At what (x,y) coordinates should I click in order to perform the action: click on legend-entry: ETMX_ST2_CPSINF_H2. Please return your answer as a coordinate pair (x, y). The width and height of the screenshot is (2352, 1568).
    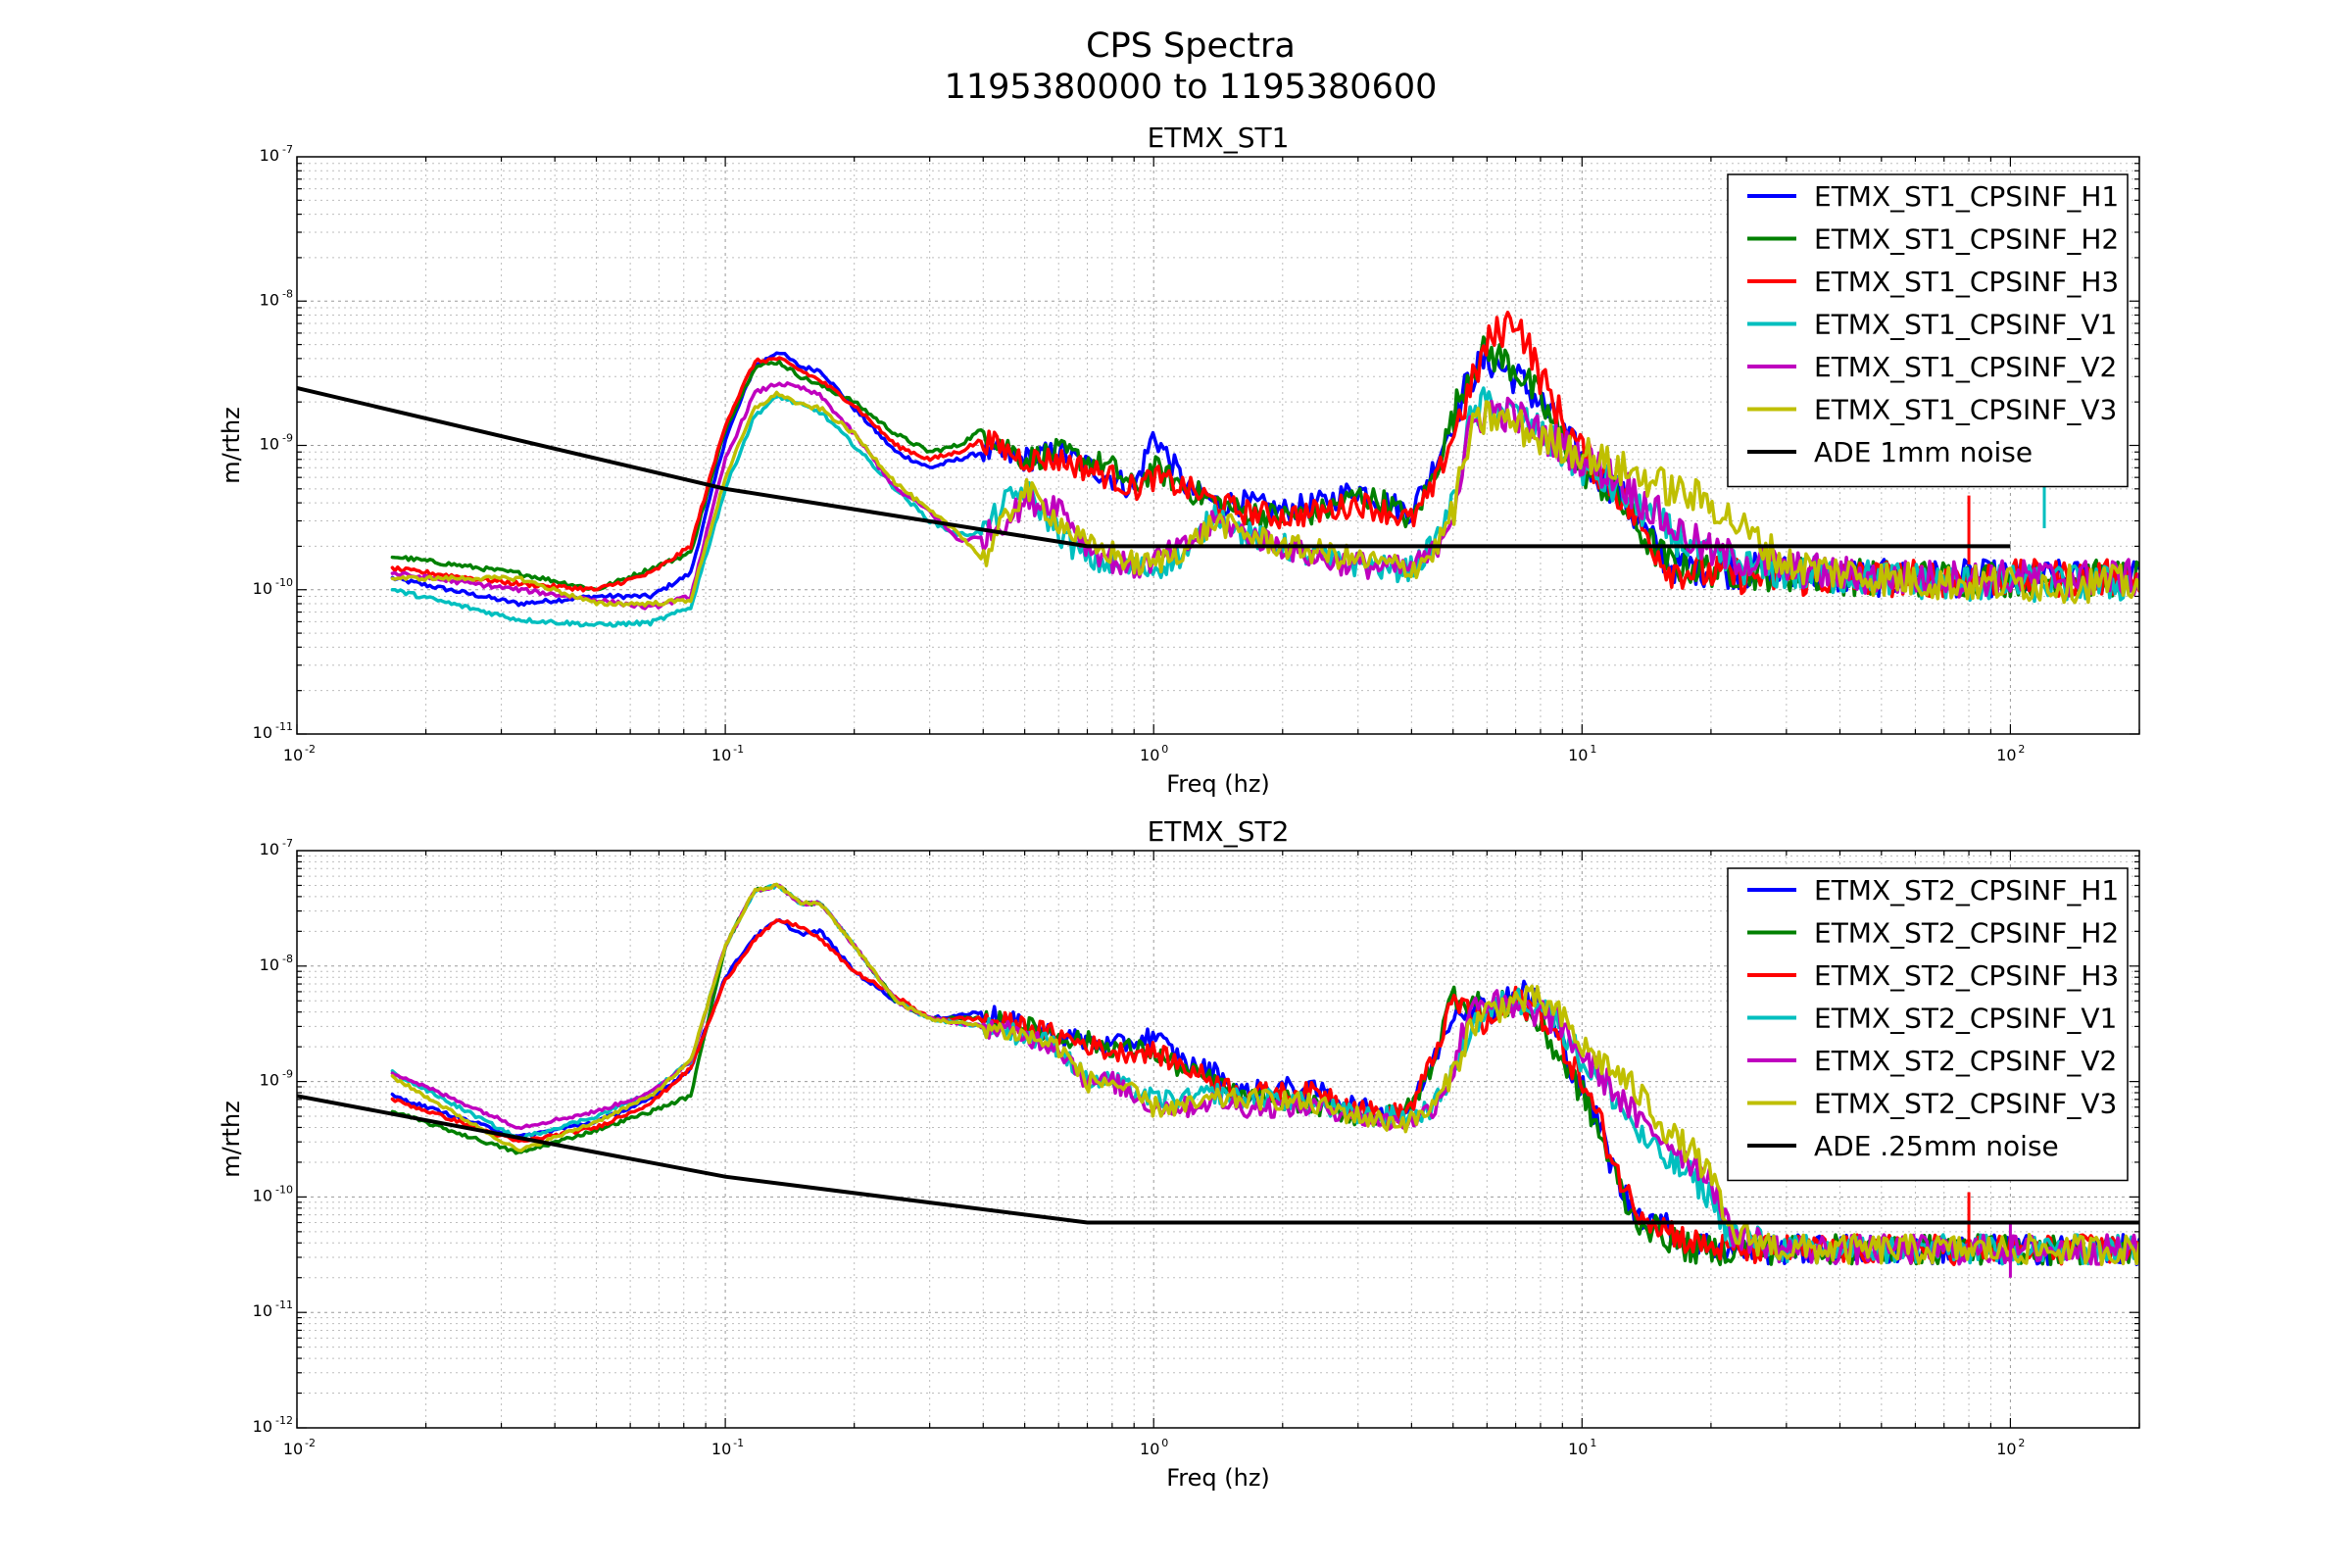
    Looking at the image, I should click on (1966, 933).